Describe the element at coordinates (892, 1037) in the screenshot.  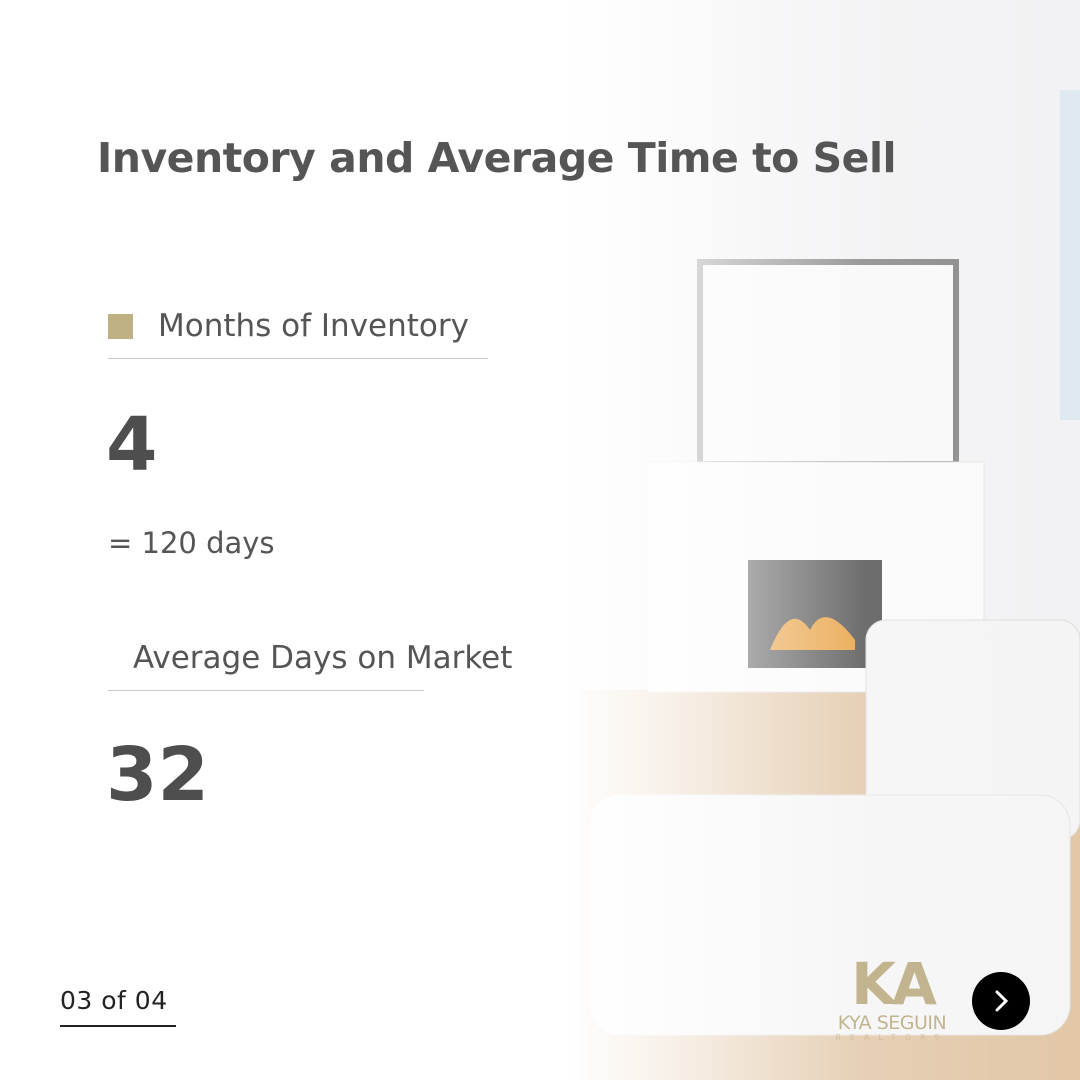
I see `logo-subtitle: REALTORS` at that location.